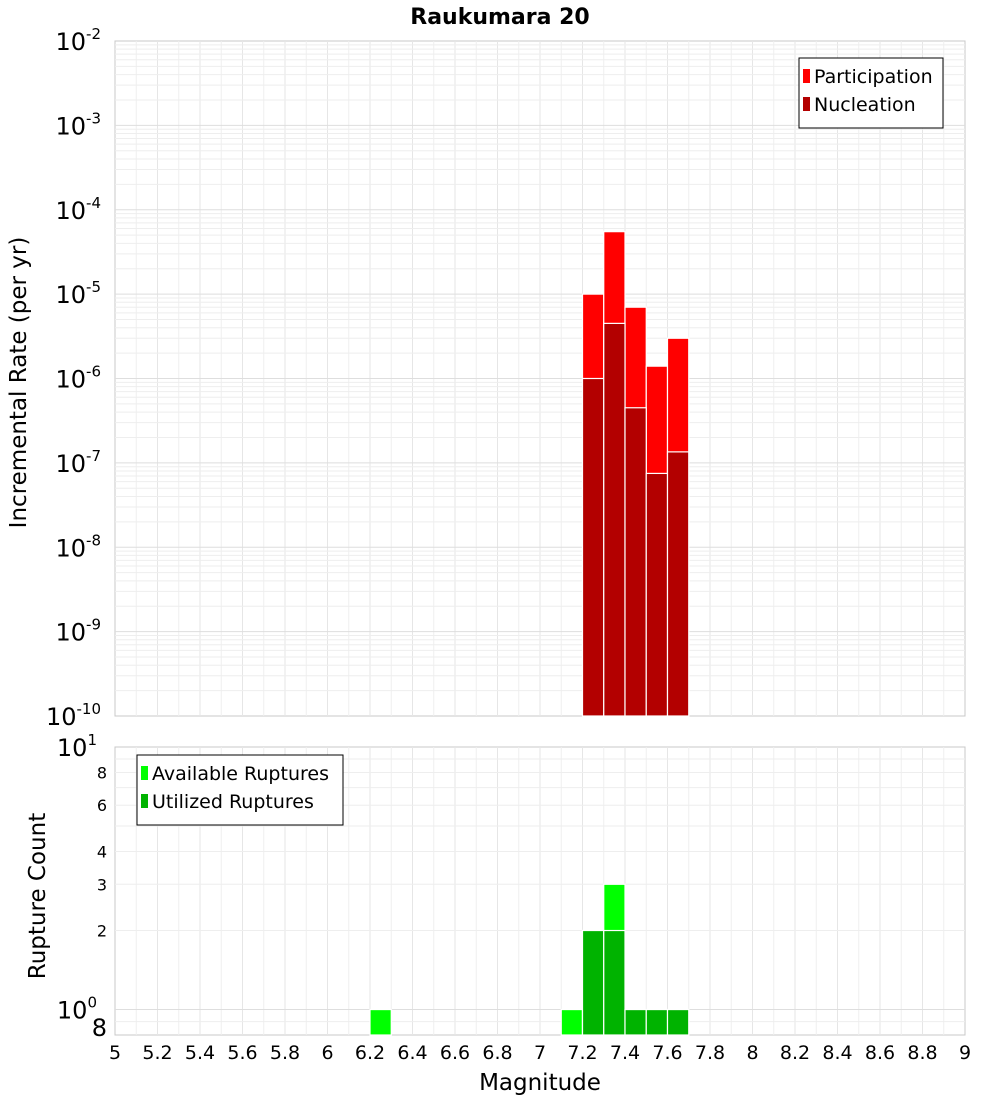  What do you see at coordinates (880, 1053) in the screenshot?
I see `x-tick-label: 8.6` at bounding box center [880, 1053].